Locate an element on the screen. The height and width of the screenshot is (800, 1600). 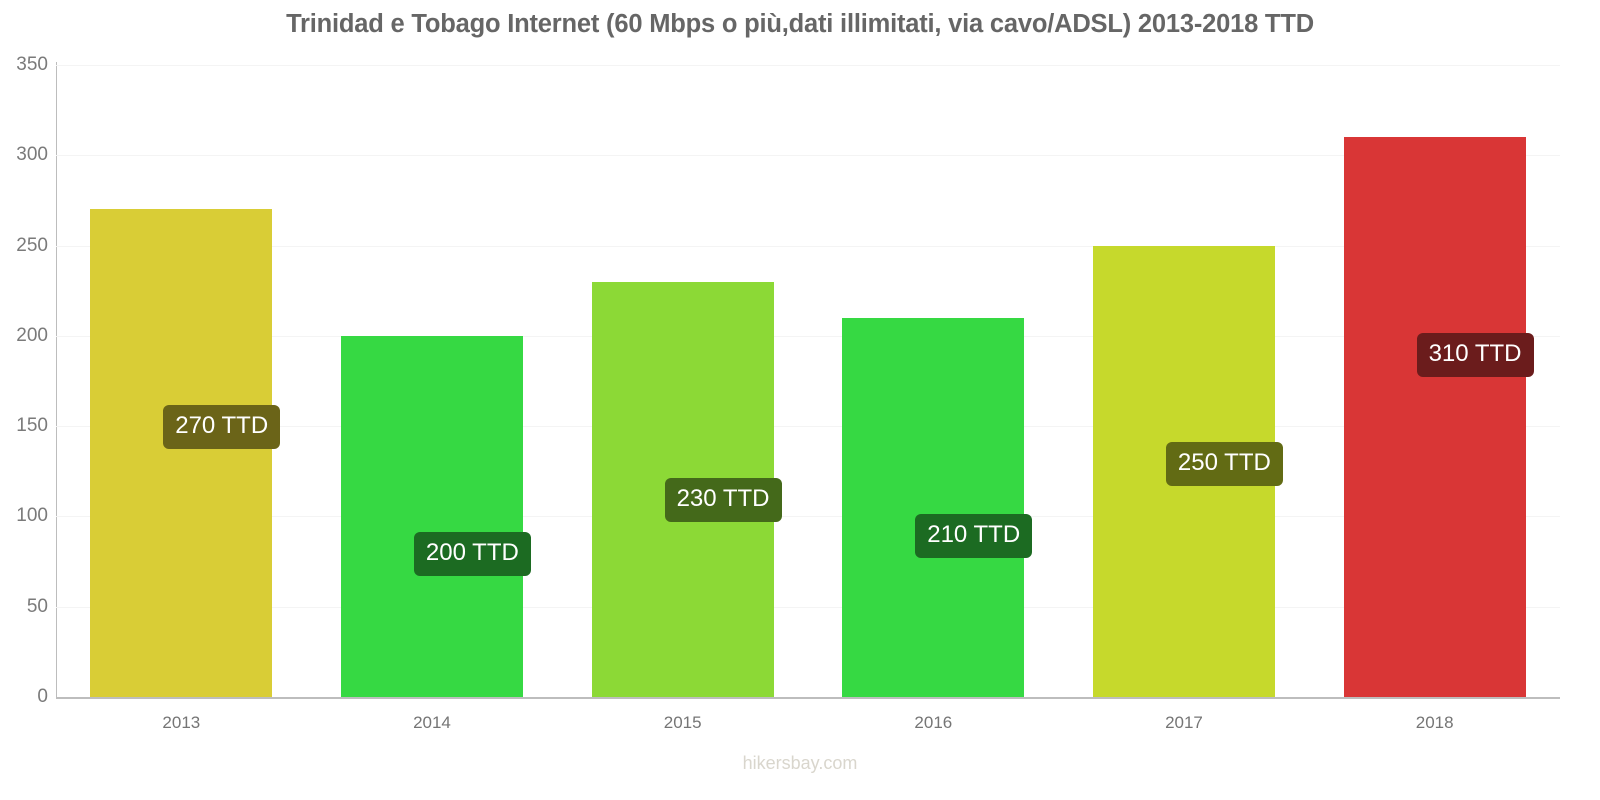
bar: 200 TTD is located at coordinates (436, 516).